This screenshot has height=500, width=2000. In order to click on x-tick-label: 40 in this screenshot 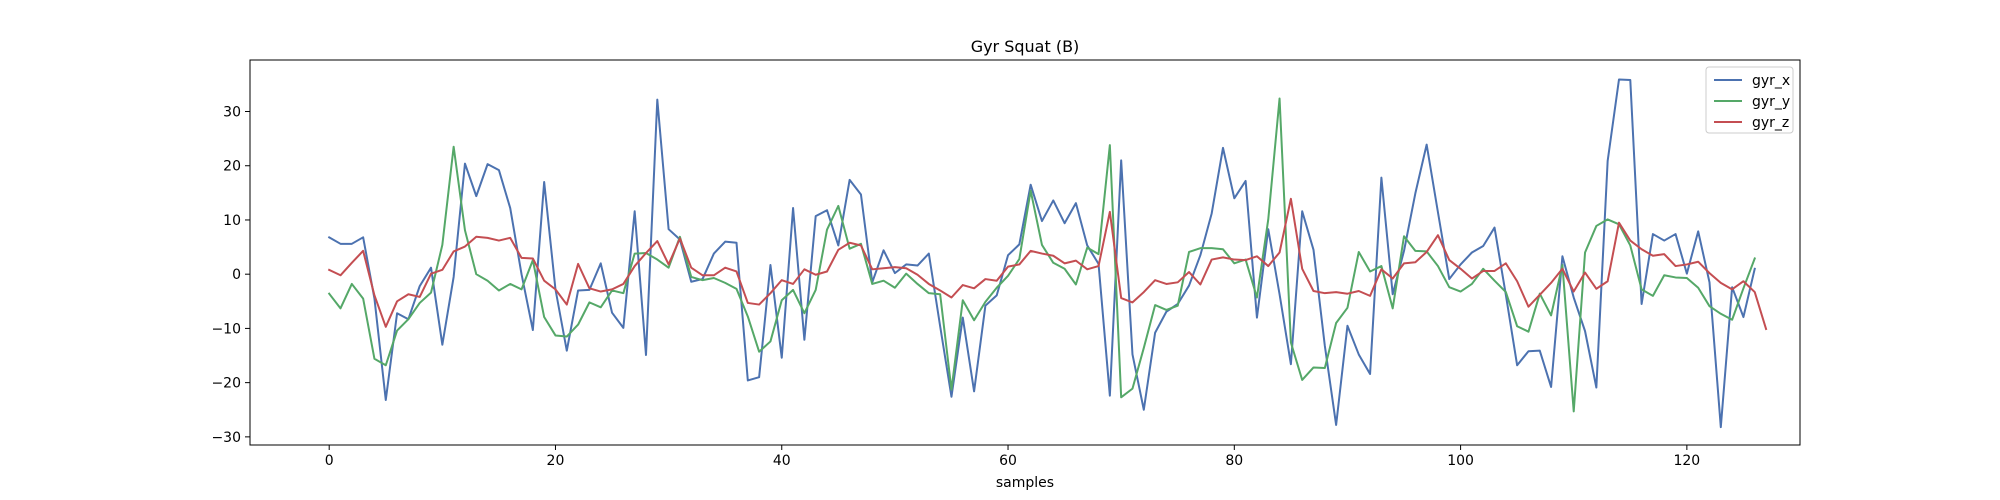, I will do `click(782, 461)`.